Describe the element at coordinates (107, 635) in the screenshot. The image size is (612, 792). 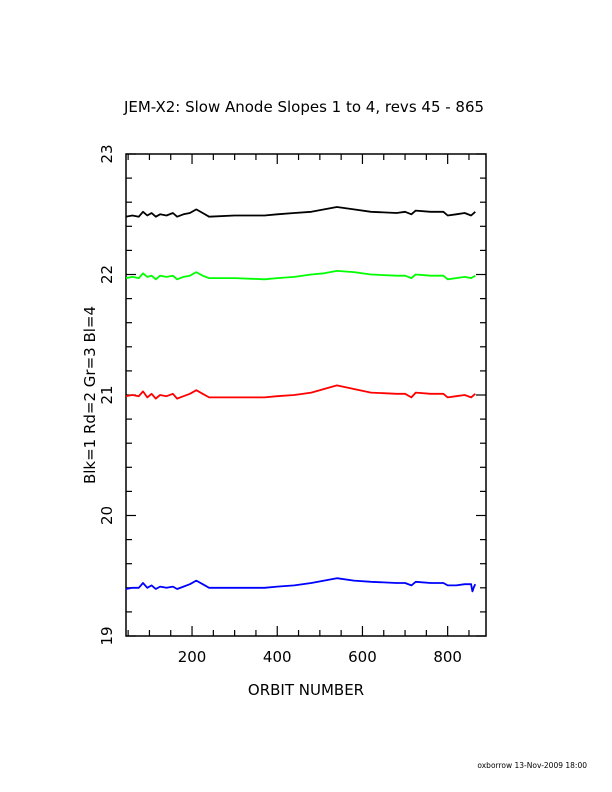
I see `y-tick-label: 19` at that location.